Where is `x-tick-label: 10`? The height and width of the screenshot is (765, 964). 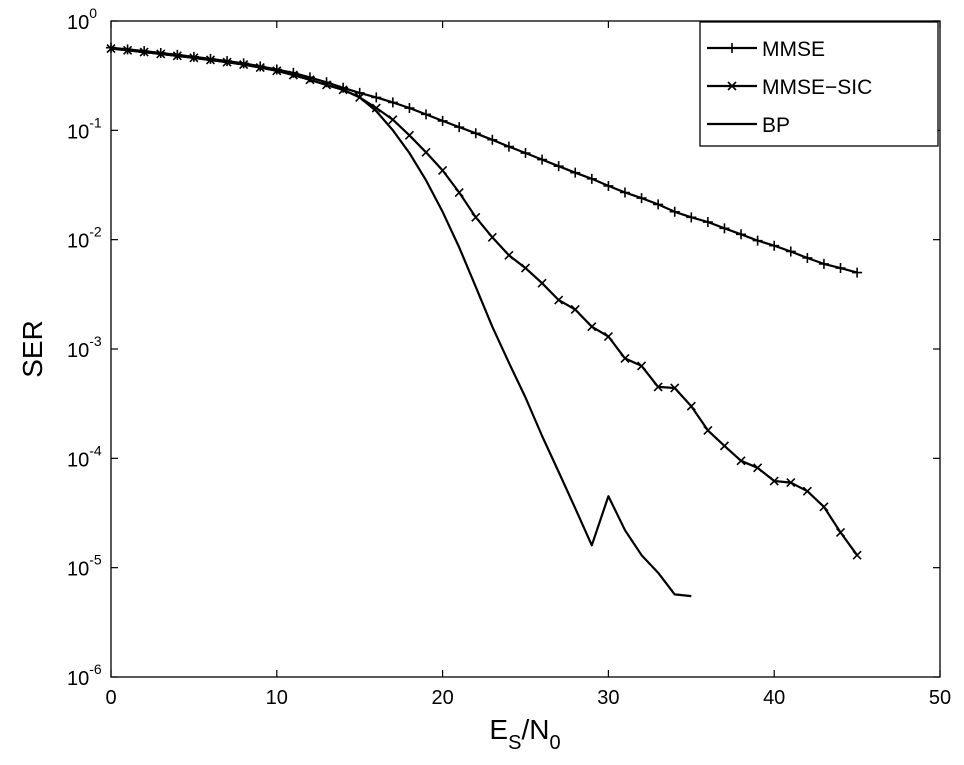 x-tick-label: 10 is located at coordinates (277, 698).